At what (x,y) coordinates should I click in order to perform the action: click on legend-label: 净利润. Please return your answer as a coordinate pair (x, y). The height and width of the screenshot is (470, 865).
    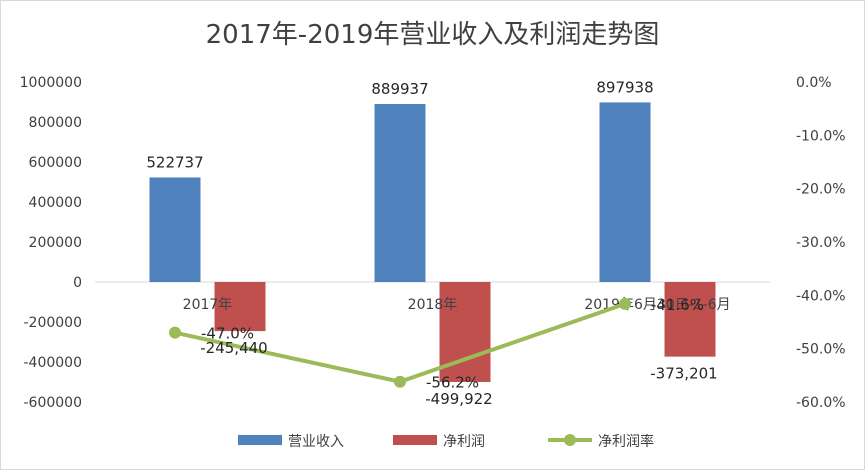
    Looking at the image, I should click on (464, 442).